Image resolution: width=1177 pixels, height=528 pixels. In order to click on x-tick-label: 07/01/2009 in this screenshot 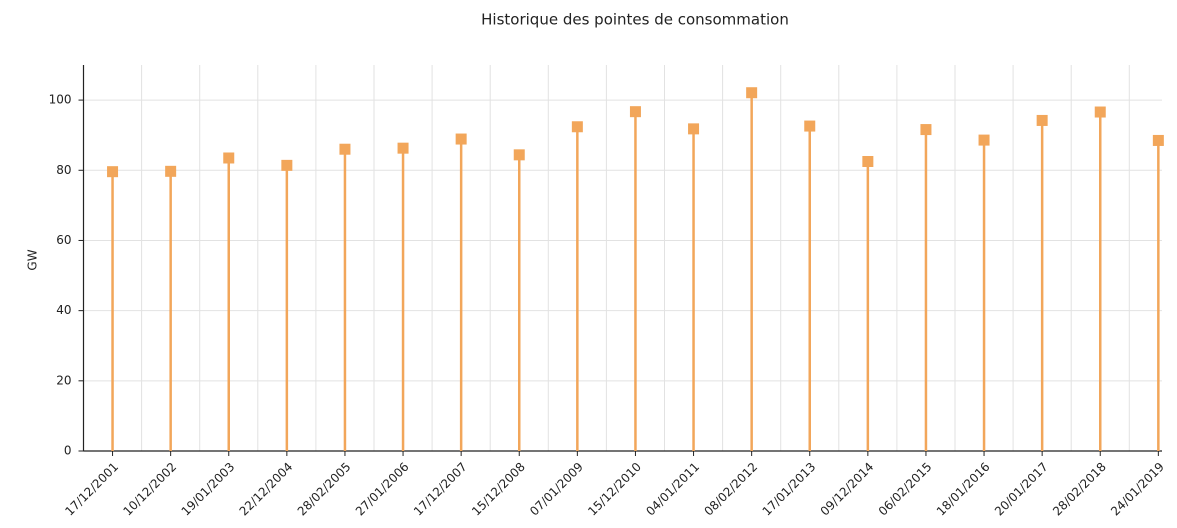, I will do `click(556, 489)`.